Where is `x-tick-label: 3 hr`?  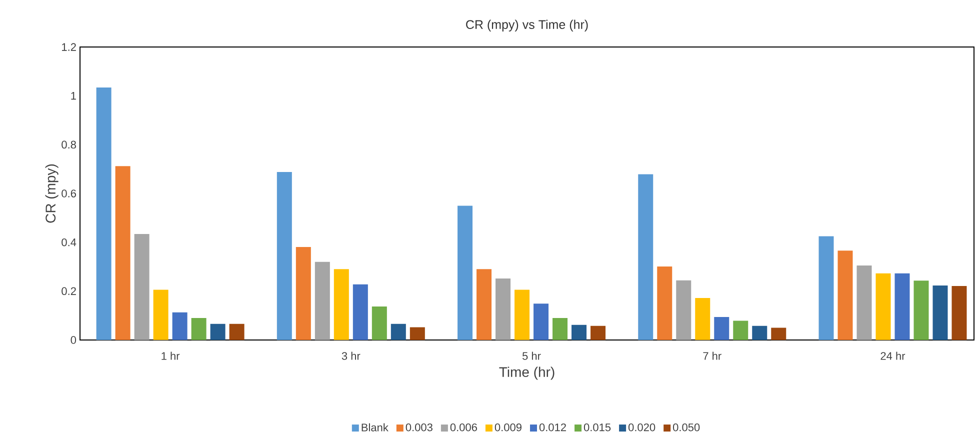
x-tick-label: 3 hr is located at coordinates (351, 356).